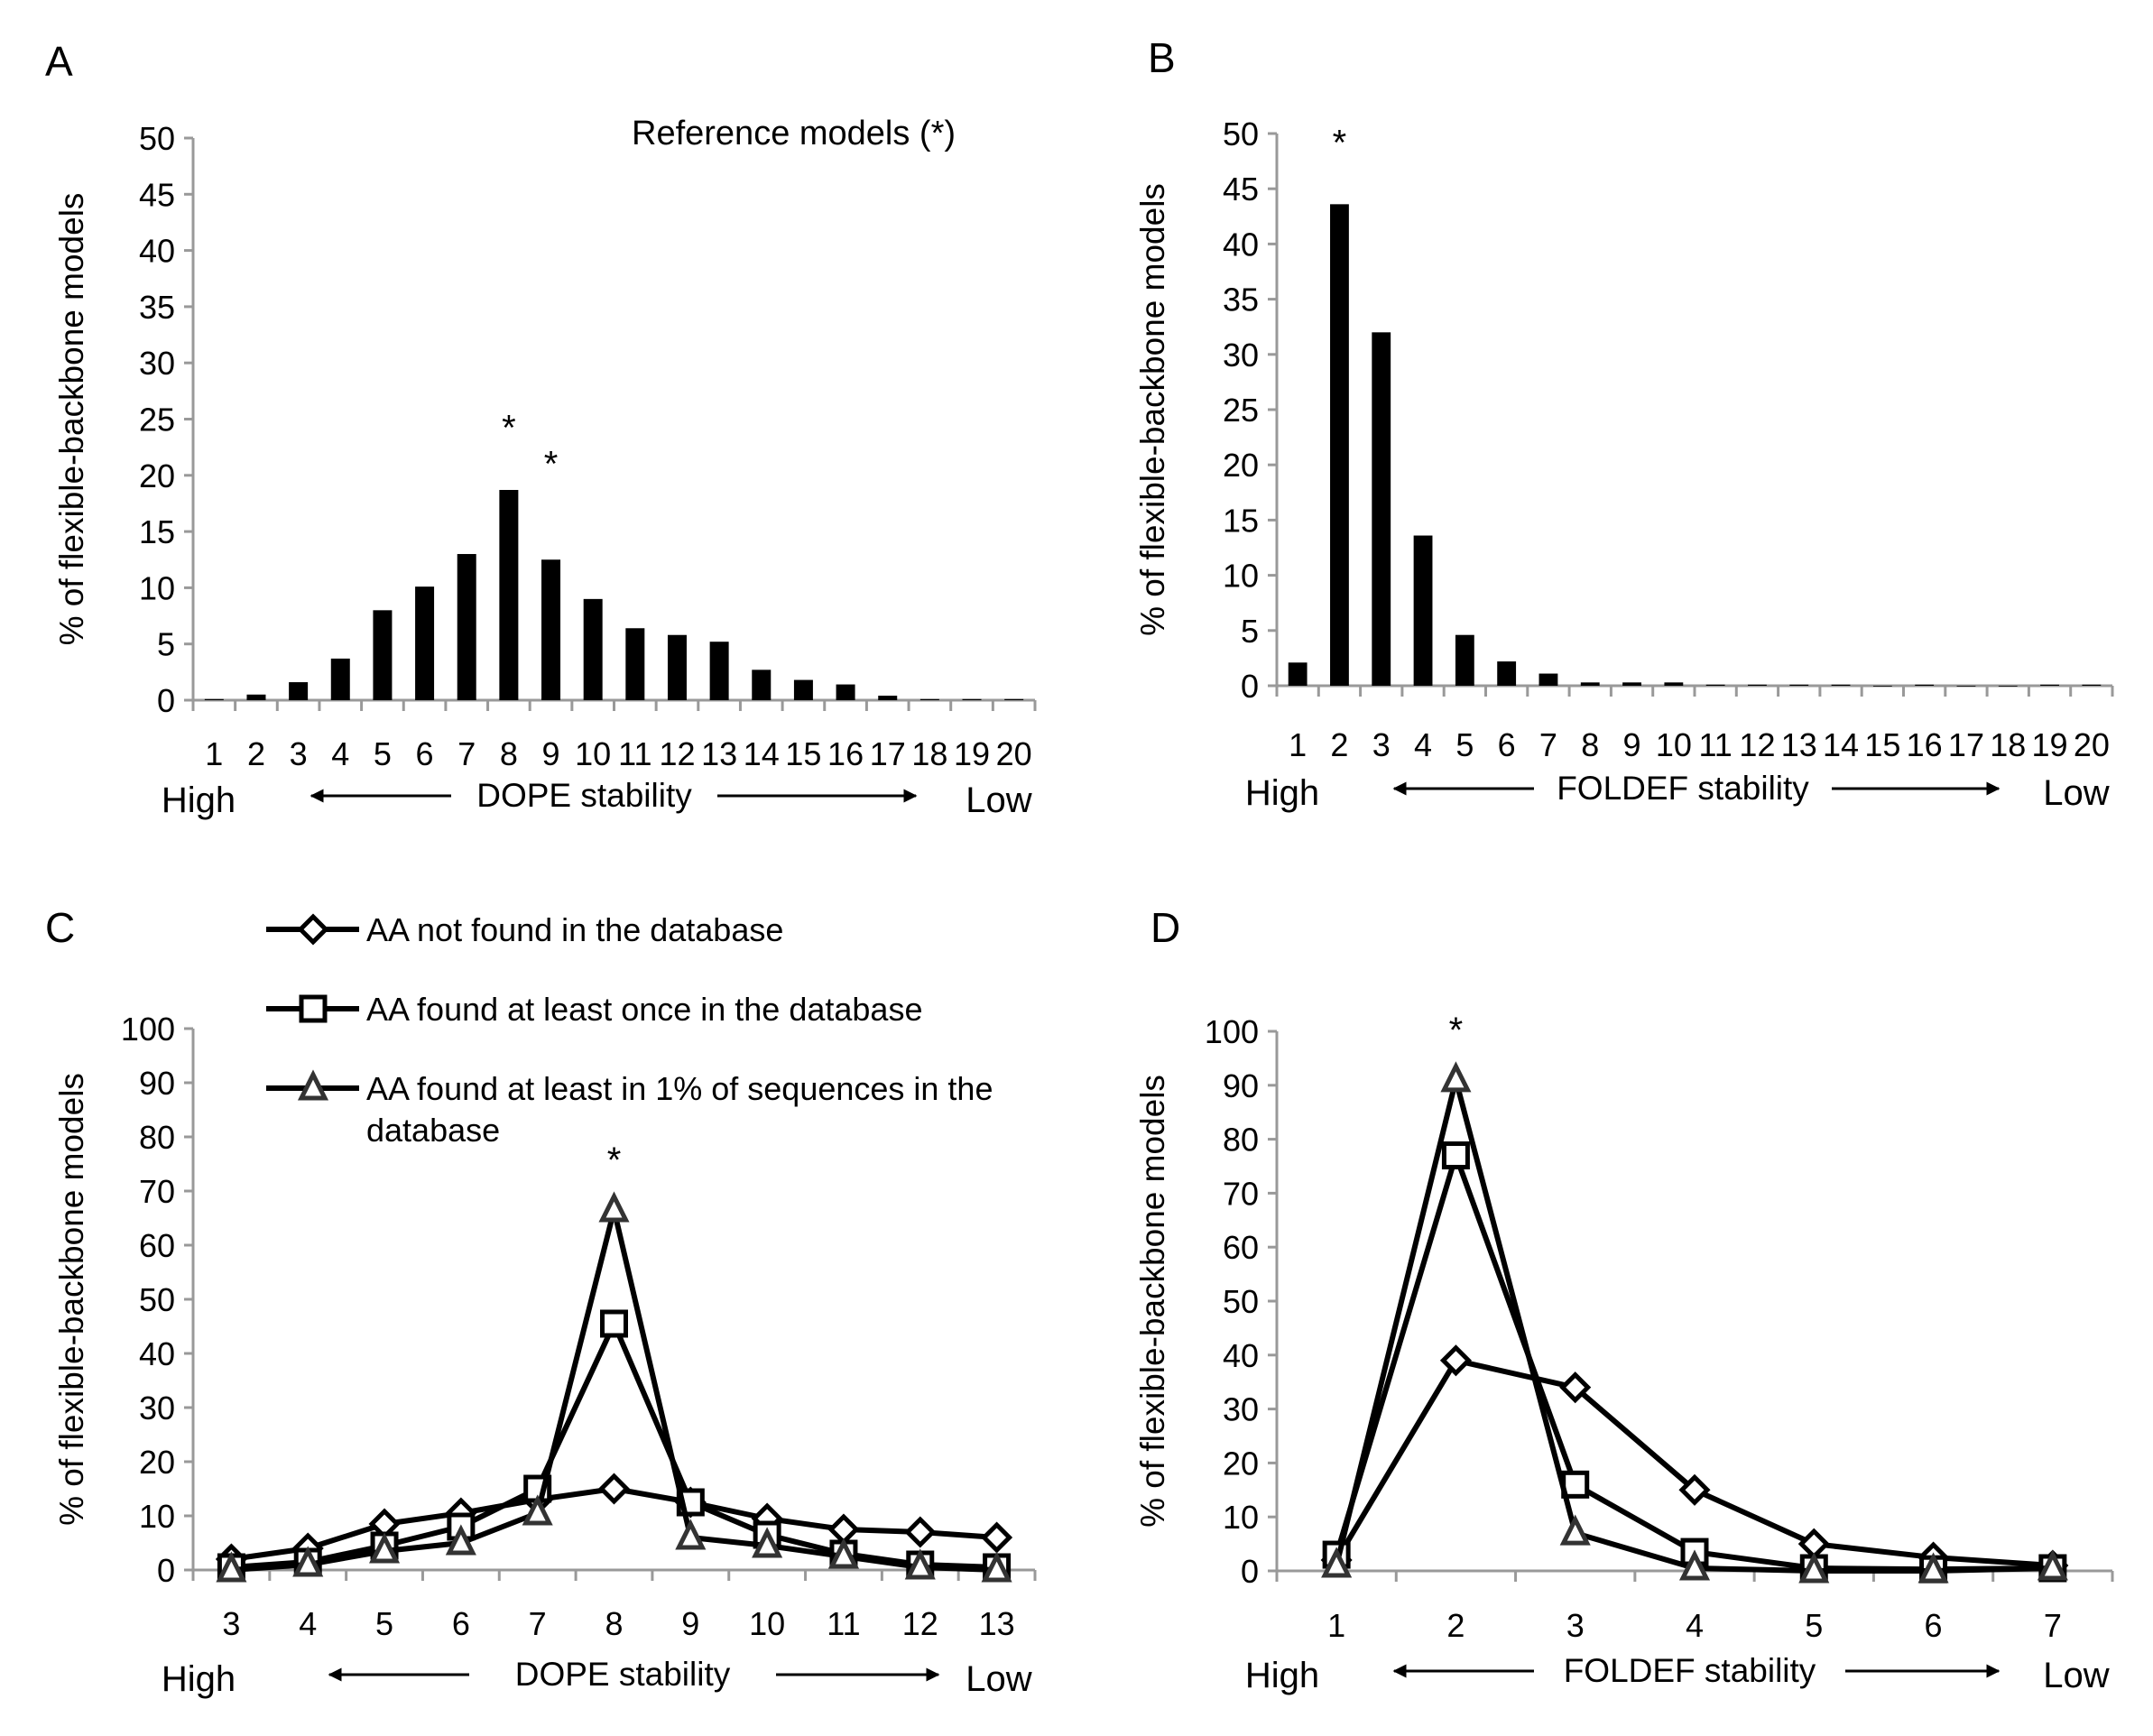 The height and width of the screenshot is (1736, 2153). I want to click on x-tick-label: 5, so click(1464, 745).